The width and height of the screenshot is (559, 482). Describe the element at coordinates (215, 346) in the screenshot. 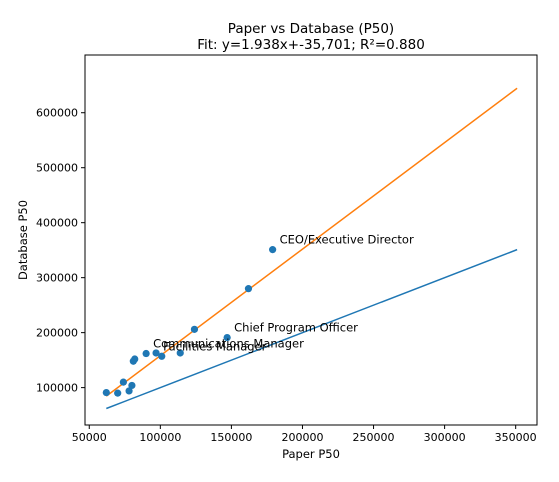

I see `point-annotation: Facilities Manager` at that location.